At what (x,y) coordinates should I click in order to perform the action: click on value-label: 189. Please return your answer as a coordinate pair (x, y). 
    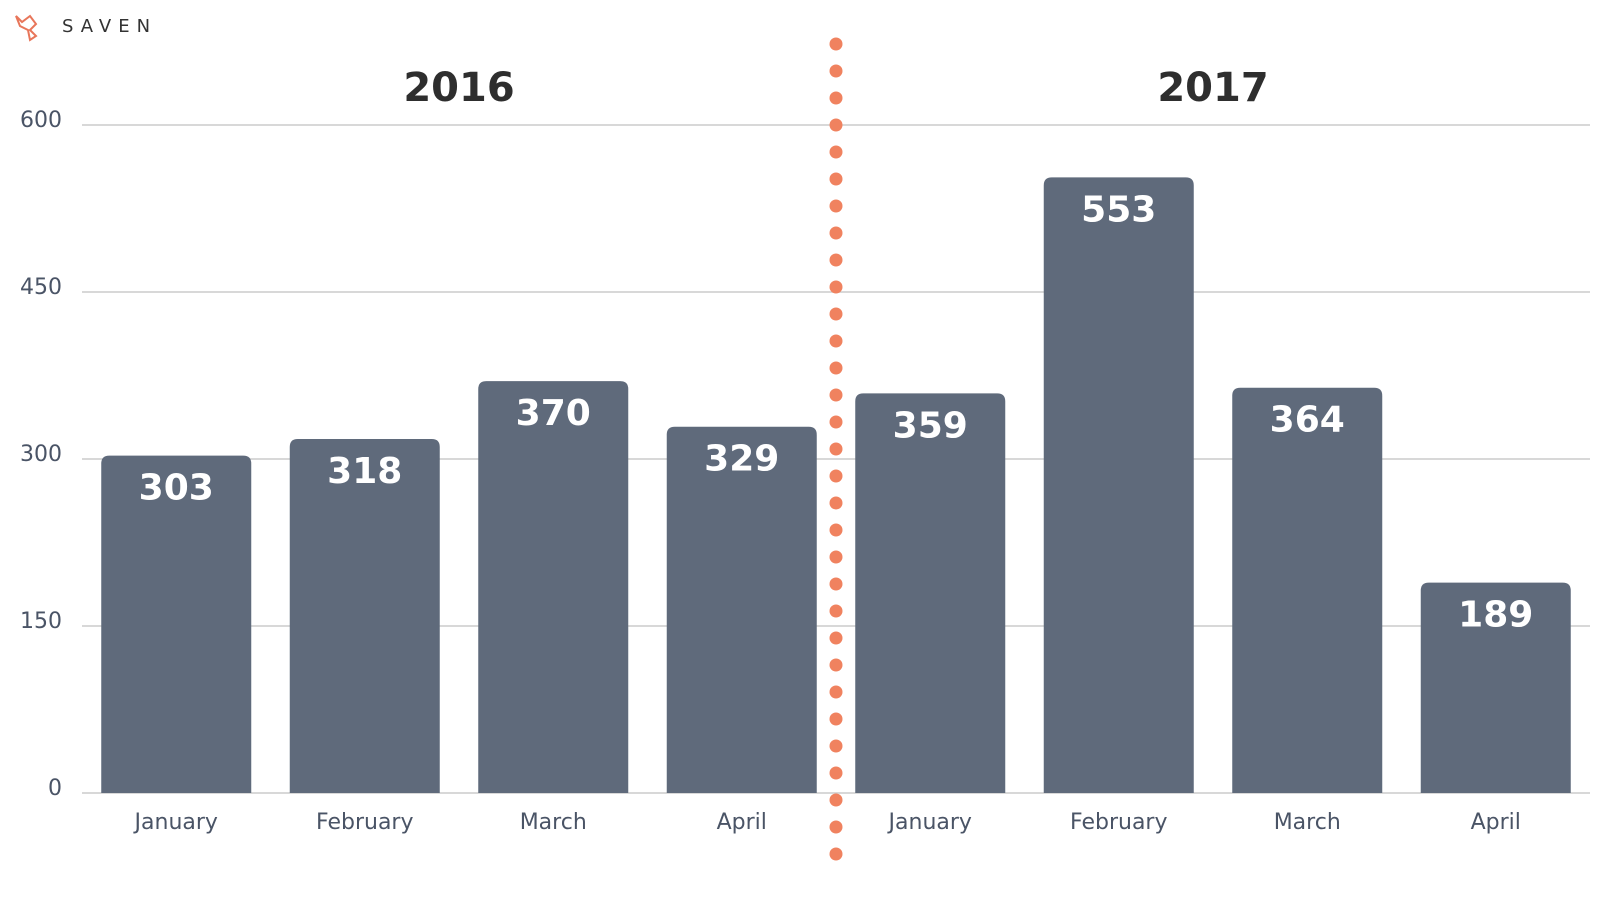
    Looking at the image, I should click on (1495, 615).